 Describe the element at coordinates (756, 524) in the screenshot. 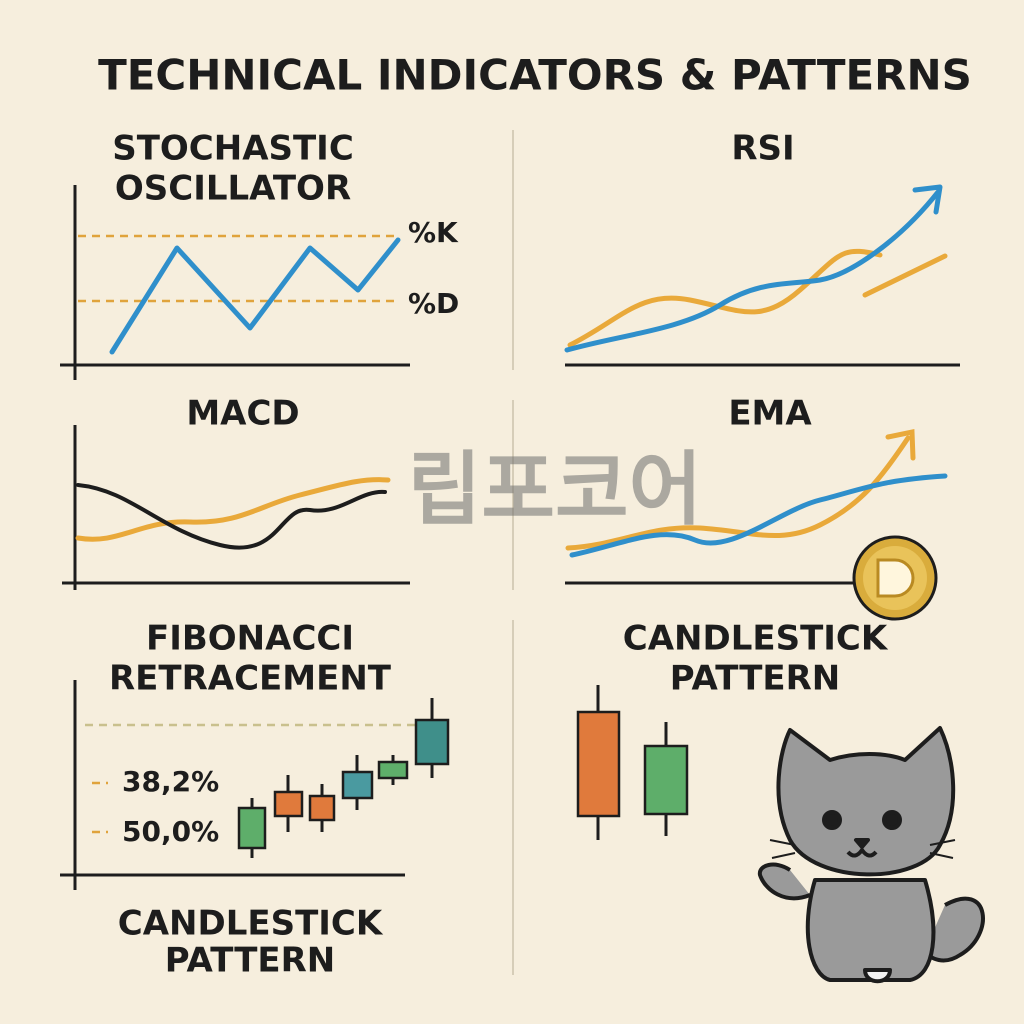

I see `ema-chart` at that location.